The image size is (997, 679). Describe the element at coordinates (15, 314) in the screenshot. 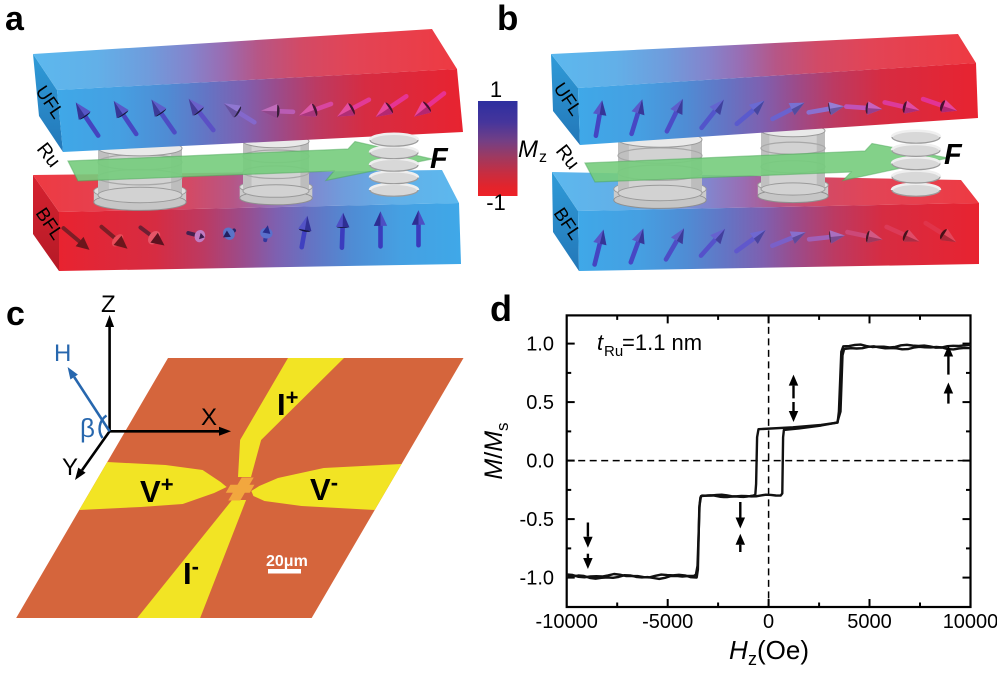

I see `svg-text: c` at that location.